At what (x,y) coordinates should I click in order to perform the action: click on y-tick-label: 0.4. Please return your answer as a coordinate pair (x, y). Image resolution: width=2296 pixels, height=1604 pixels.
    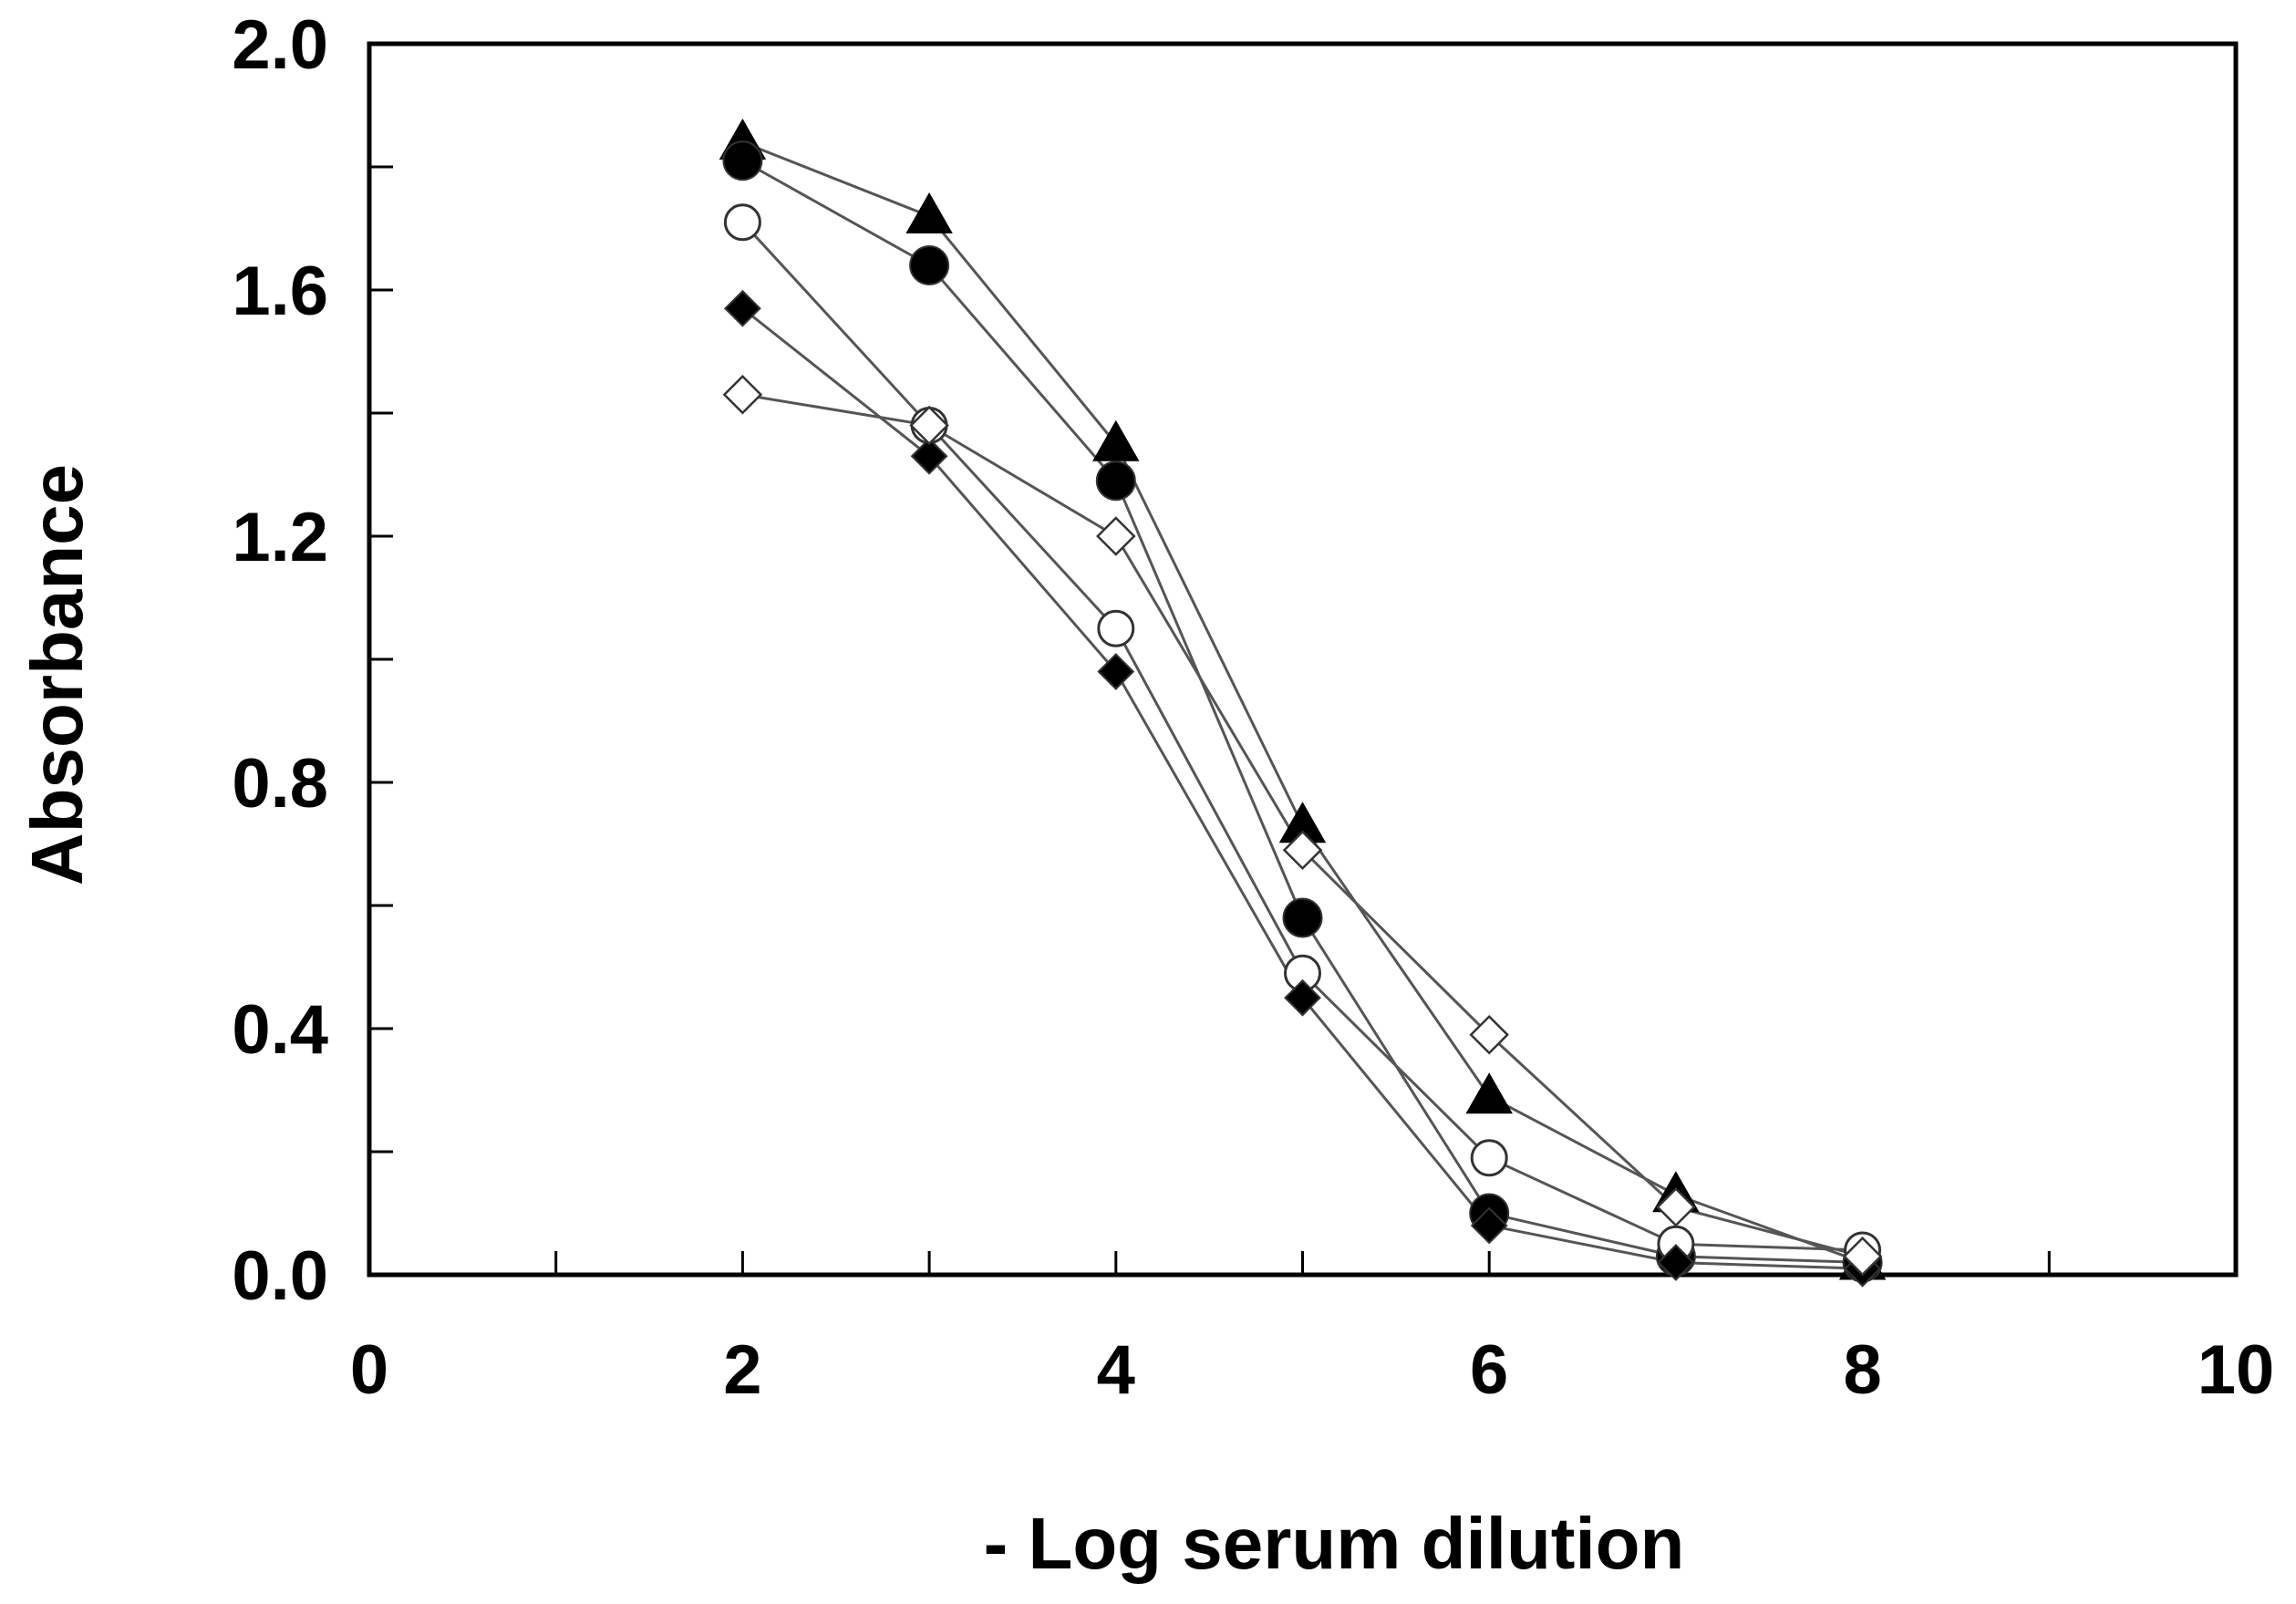
    Looking at the image, I should click on (280, 1030).